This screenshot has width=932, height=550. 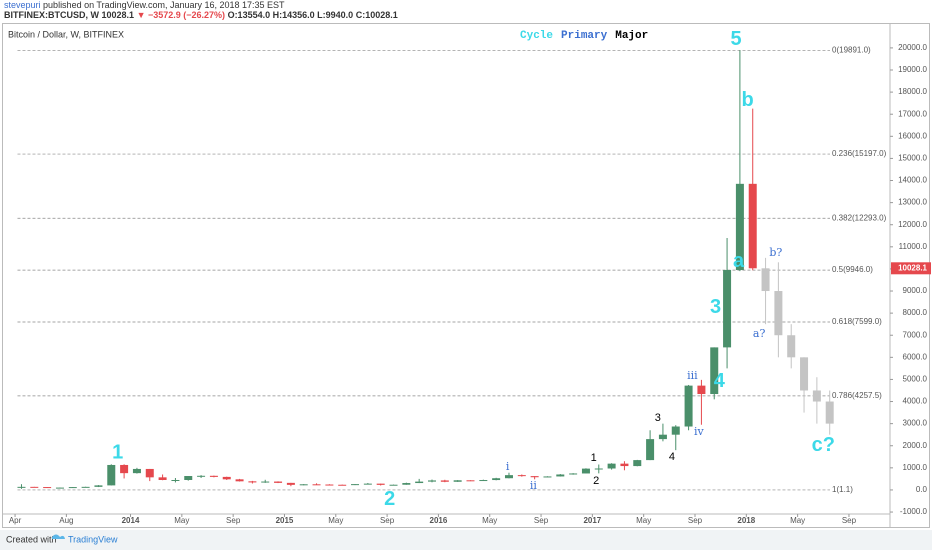 I want to click on author: stevepuri, so click(x=22, y=5).